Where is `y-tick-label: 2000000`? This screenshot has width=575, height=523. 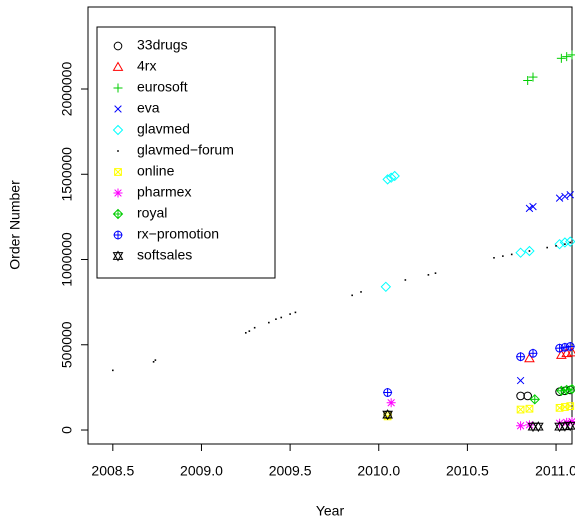 y-tick-label: 2000000 is located at coordinates (67, 89).